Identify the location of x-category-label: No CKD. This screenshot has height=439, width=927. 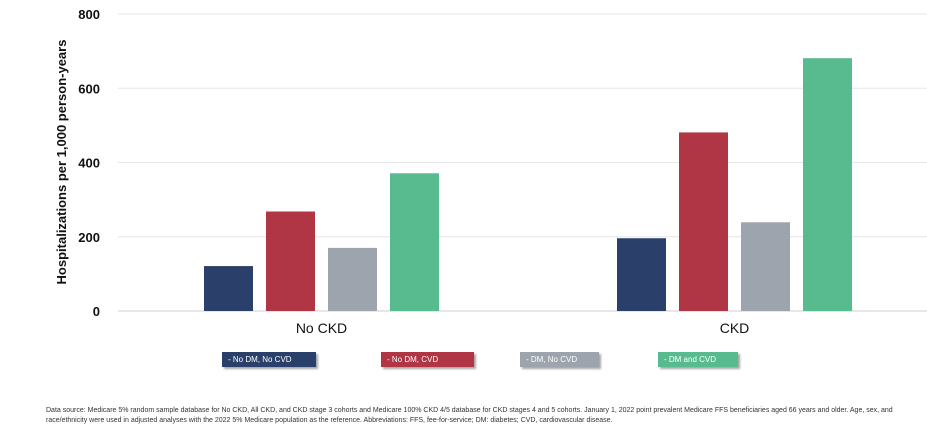
(321, 328).